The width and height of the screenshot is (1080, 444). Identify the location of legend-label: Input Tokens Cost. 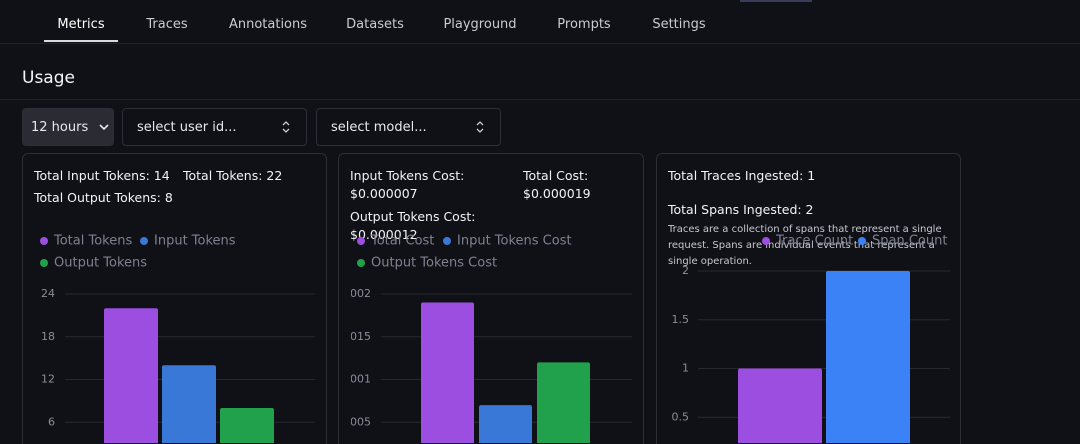
(514, 241).